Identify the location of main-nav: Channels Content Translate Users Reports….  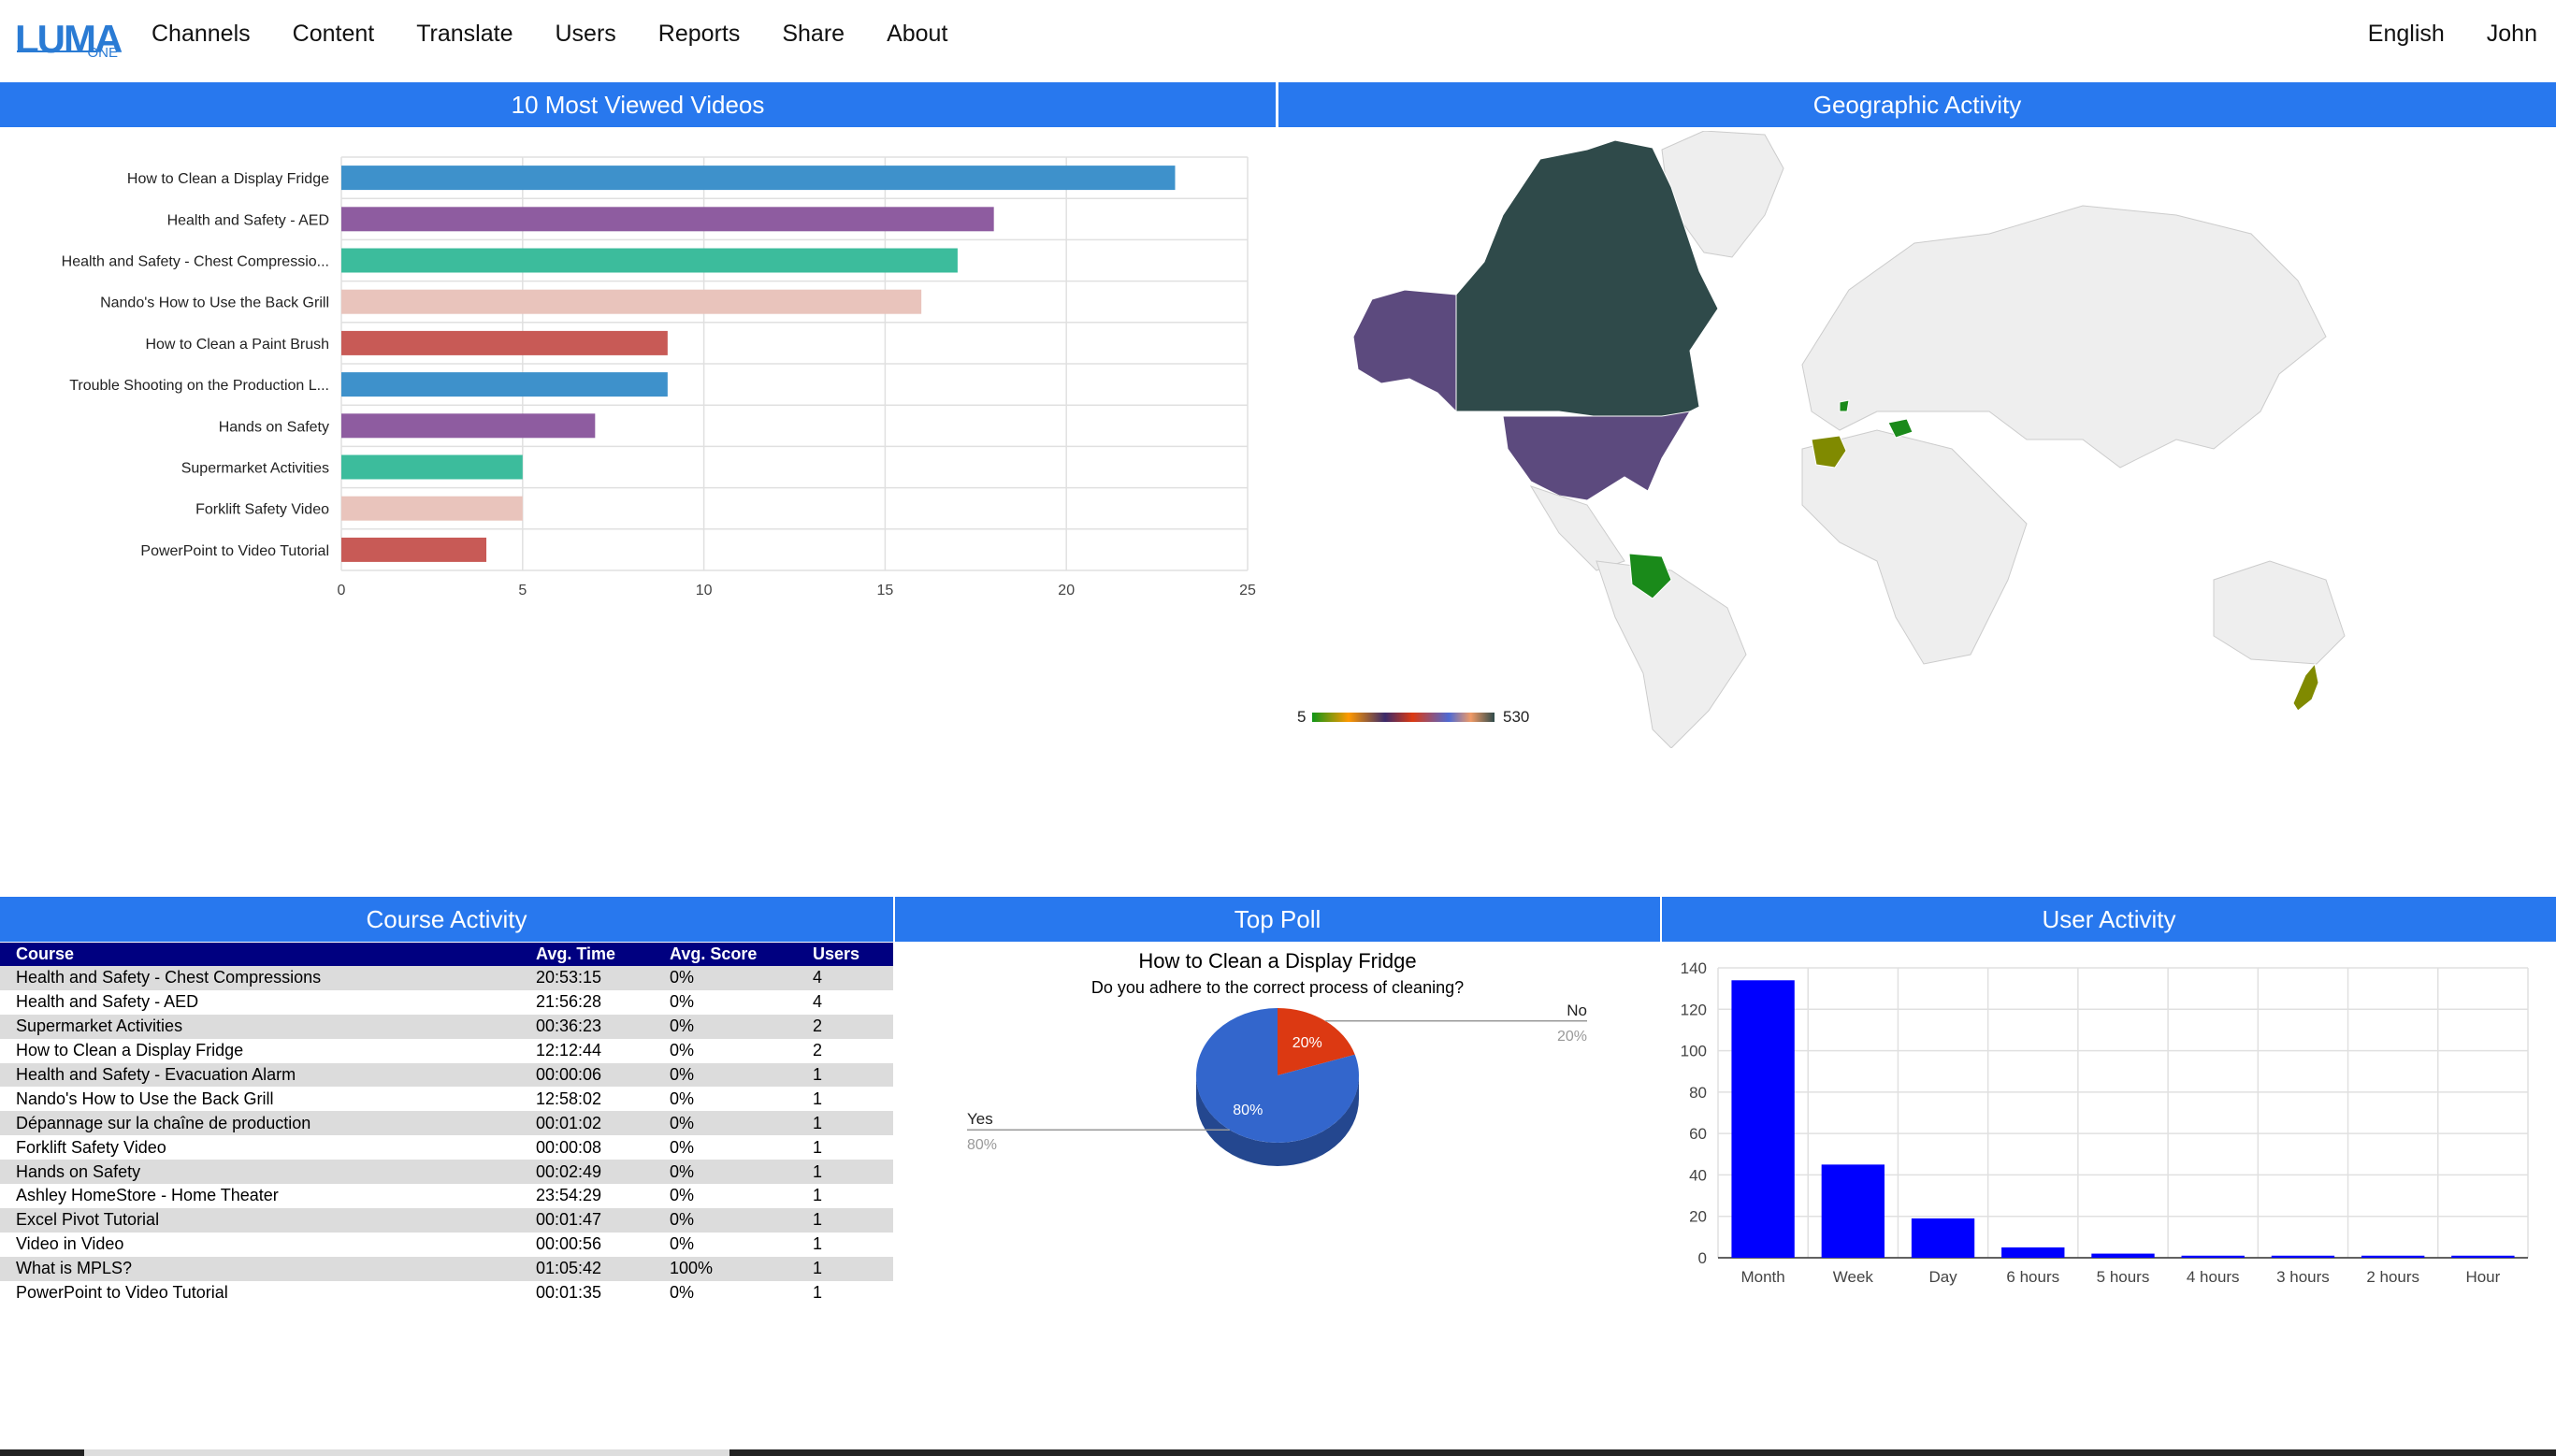
(570, 33).